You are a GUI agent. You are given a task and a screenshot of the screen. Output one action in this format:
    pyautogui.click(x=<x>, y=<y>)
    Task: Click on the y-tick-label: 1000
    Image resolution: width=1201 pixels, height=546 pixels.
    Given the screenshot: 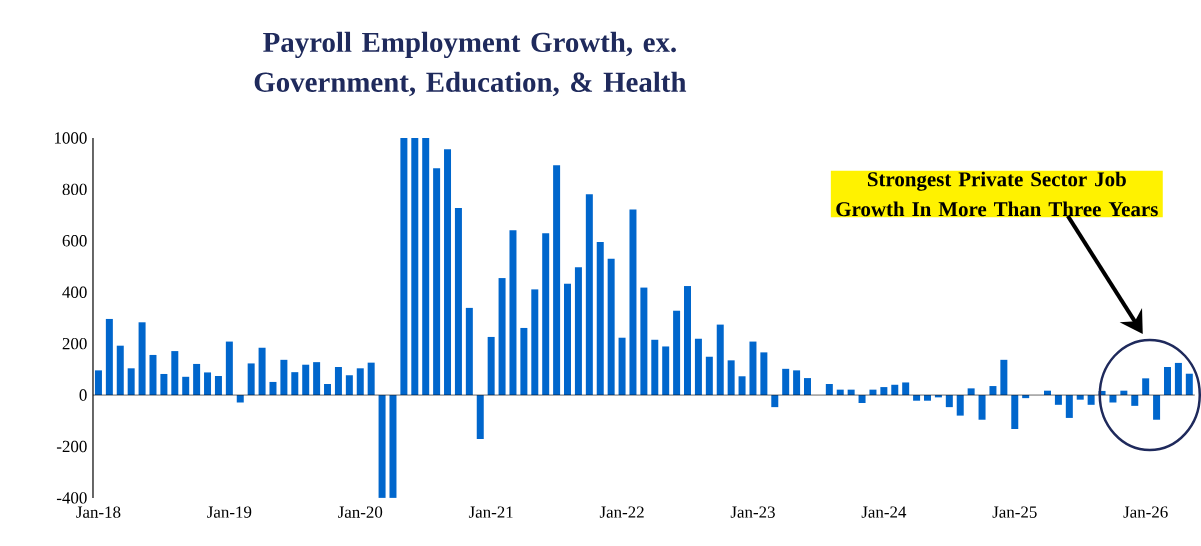 What is the action you would take?
    pyautogui.click(x=70, y=138)
    